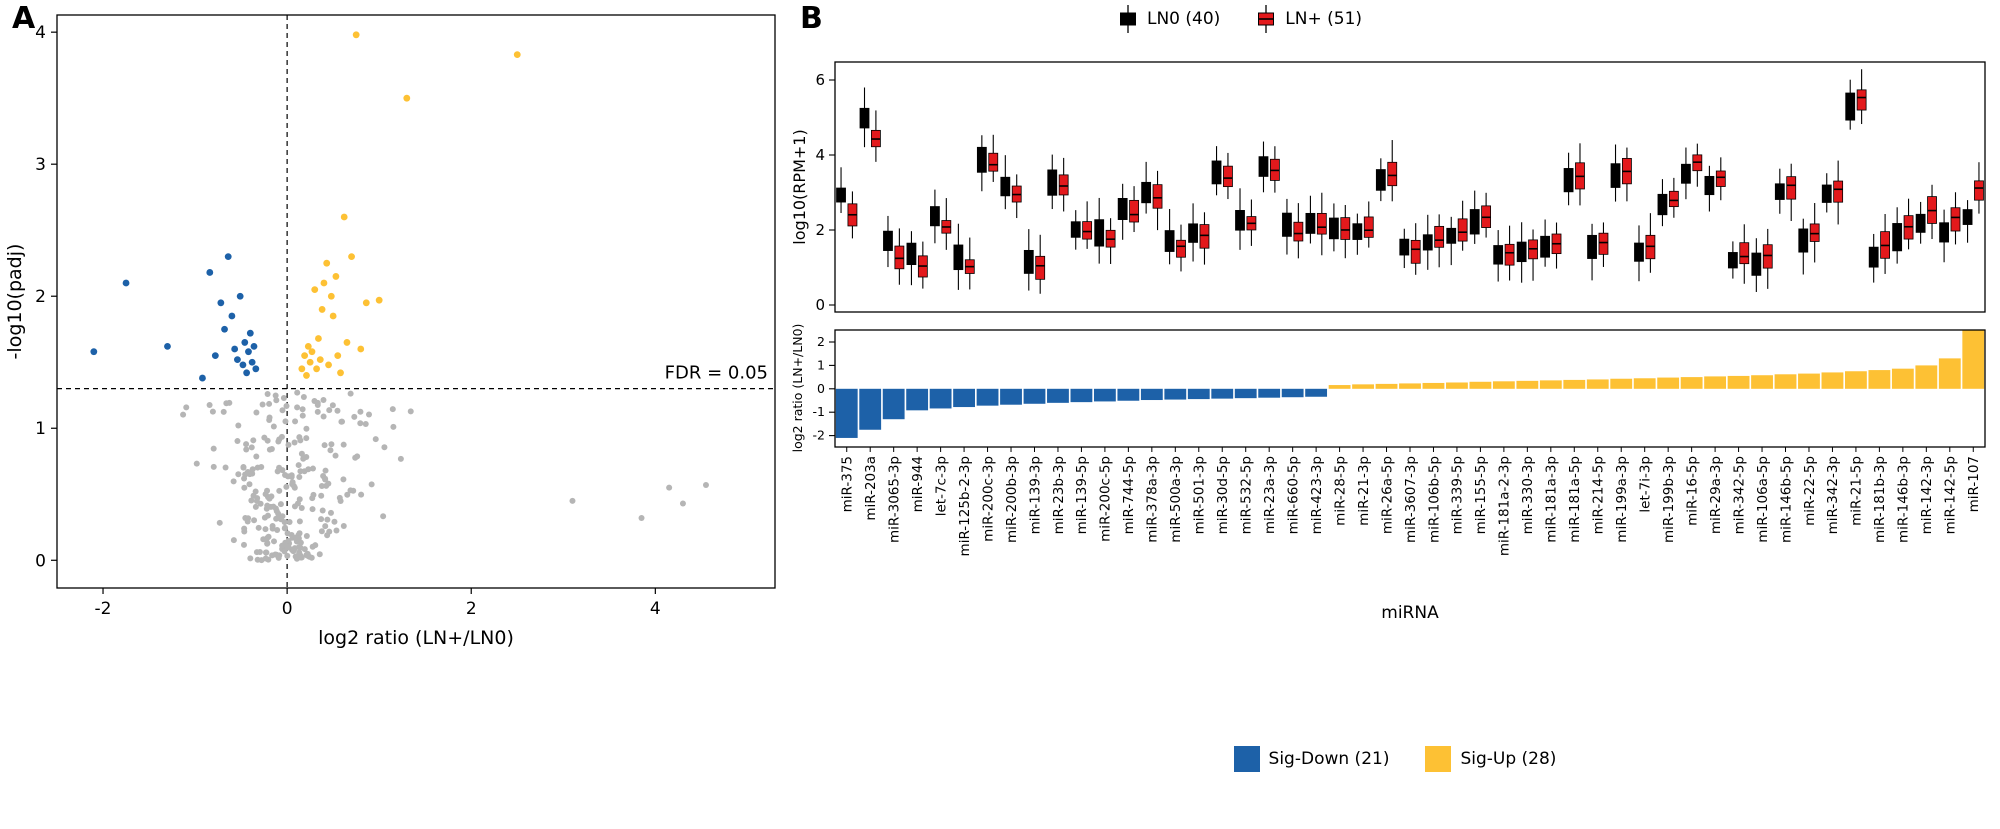 Image resolution: width=2000 pixels, height=829 pixels. What do you see at coordinates (1082, 495) in the screenshot?
I see `svg-text: miR-139-5p` at bounding box center [1082, 495].